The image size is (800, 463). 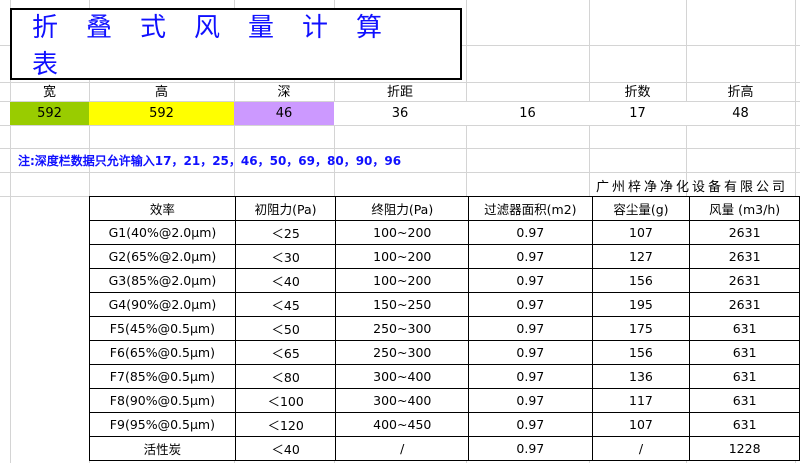 What do you see at coordinates (162, 208) in the screenshot?
I see `column-header: 效率` at bounding box center [162, 208].